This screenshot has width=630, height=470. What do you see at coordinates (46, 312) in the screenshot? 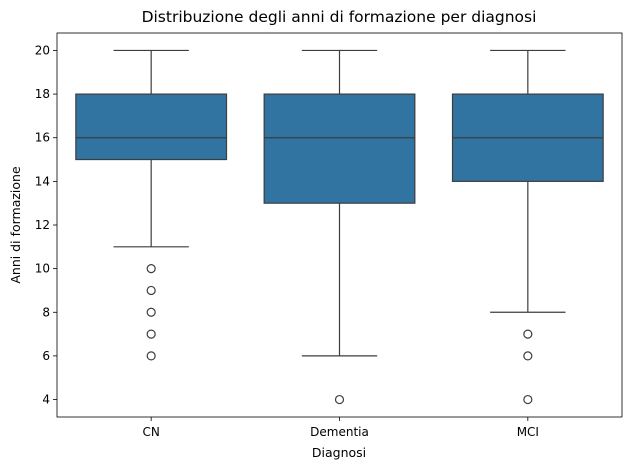
I see `y-tick-label: 8` at bounding box center [46, 312].